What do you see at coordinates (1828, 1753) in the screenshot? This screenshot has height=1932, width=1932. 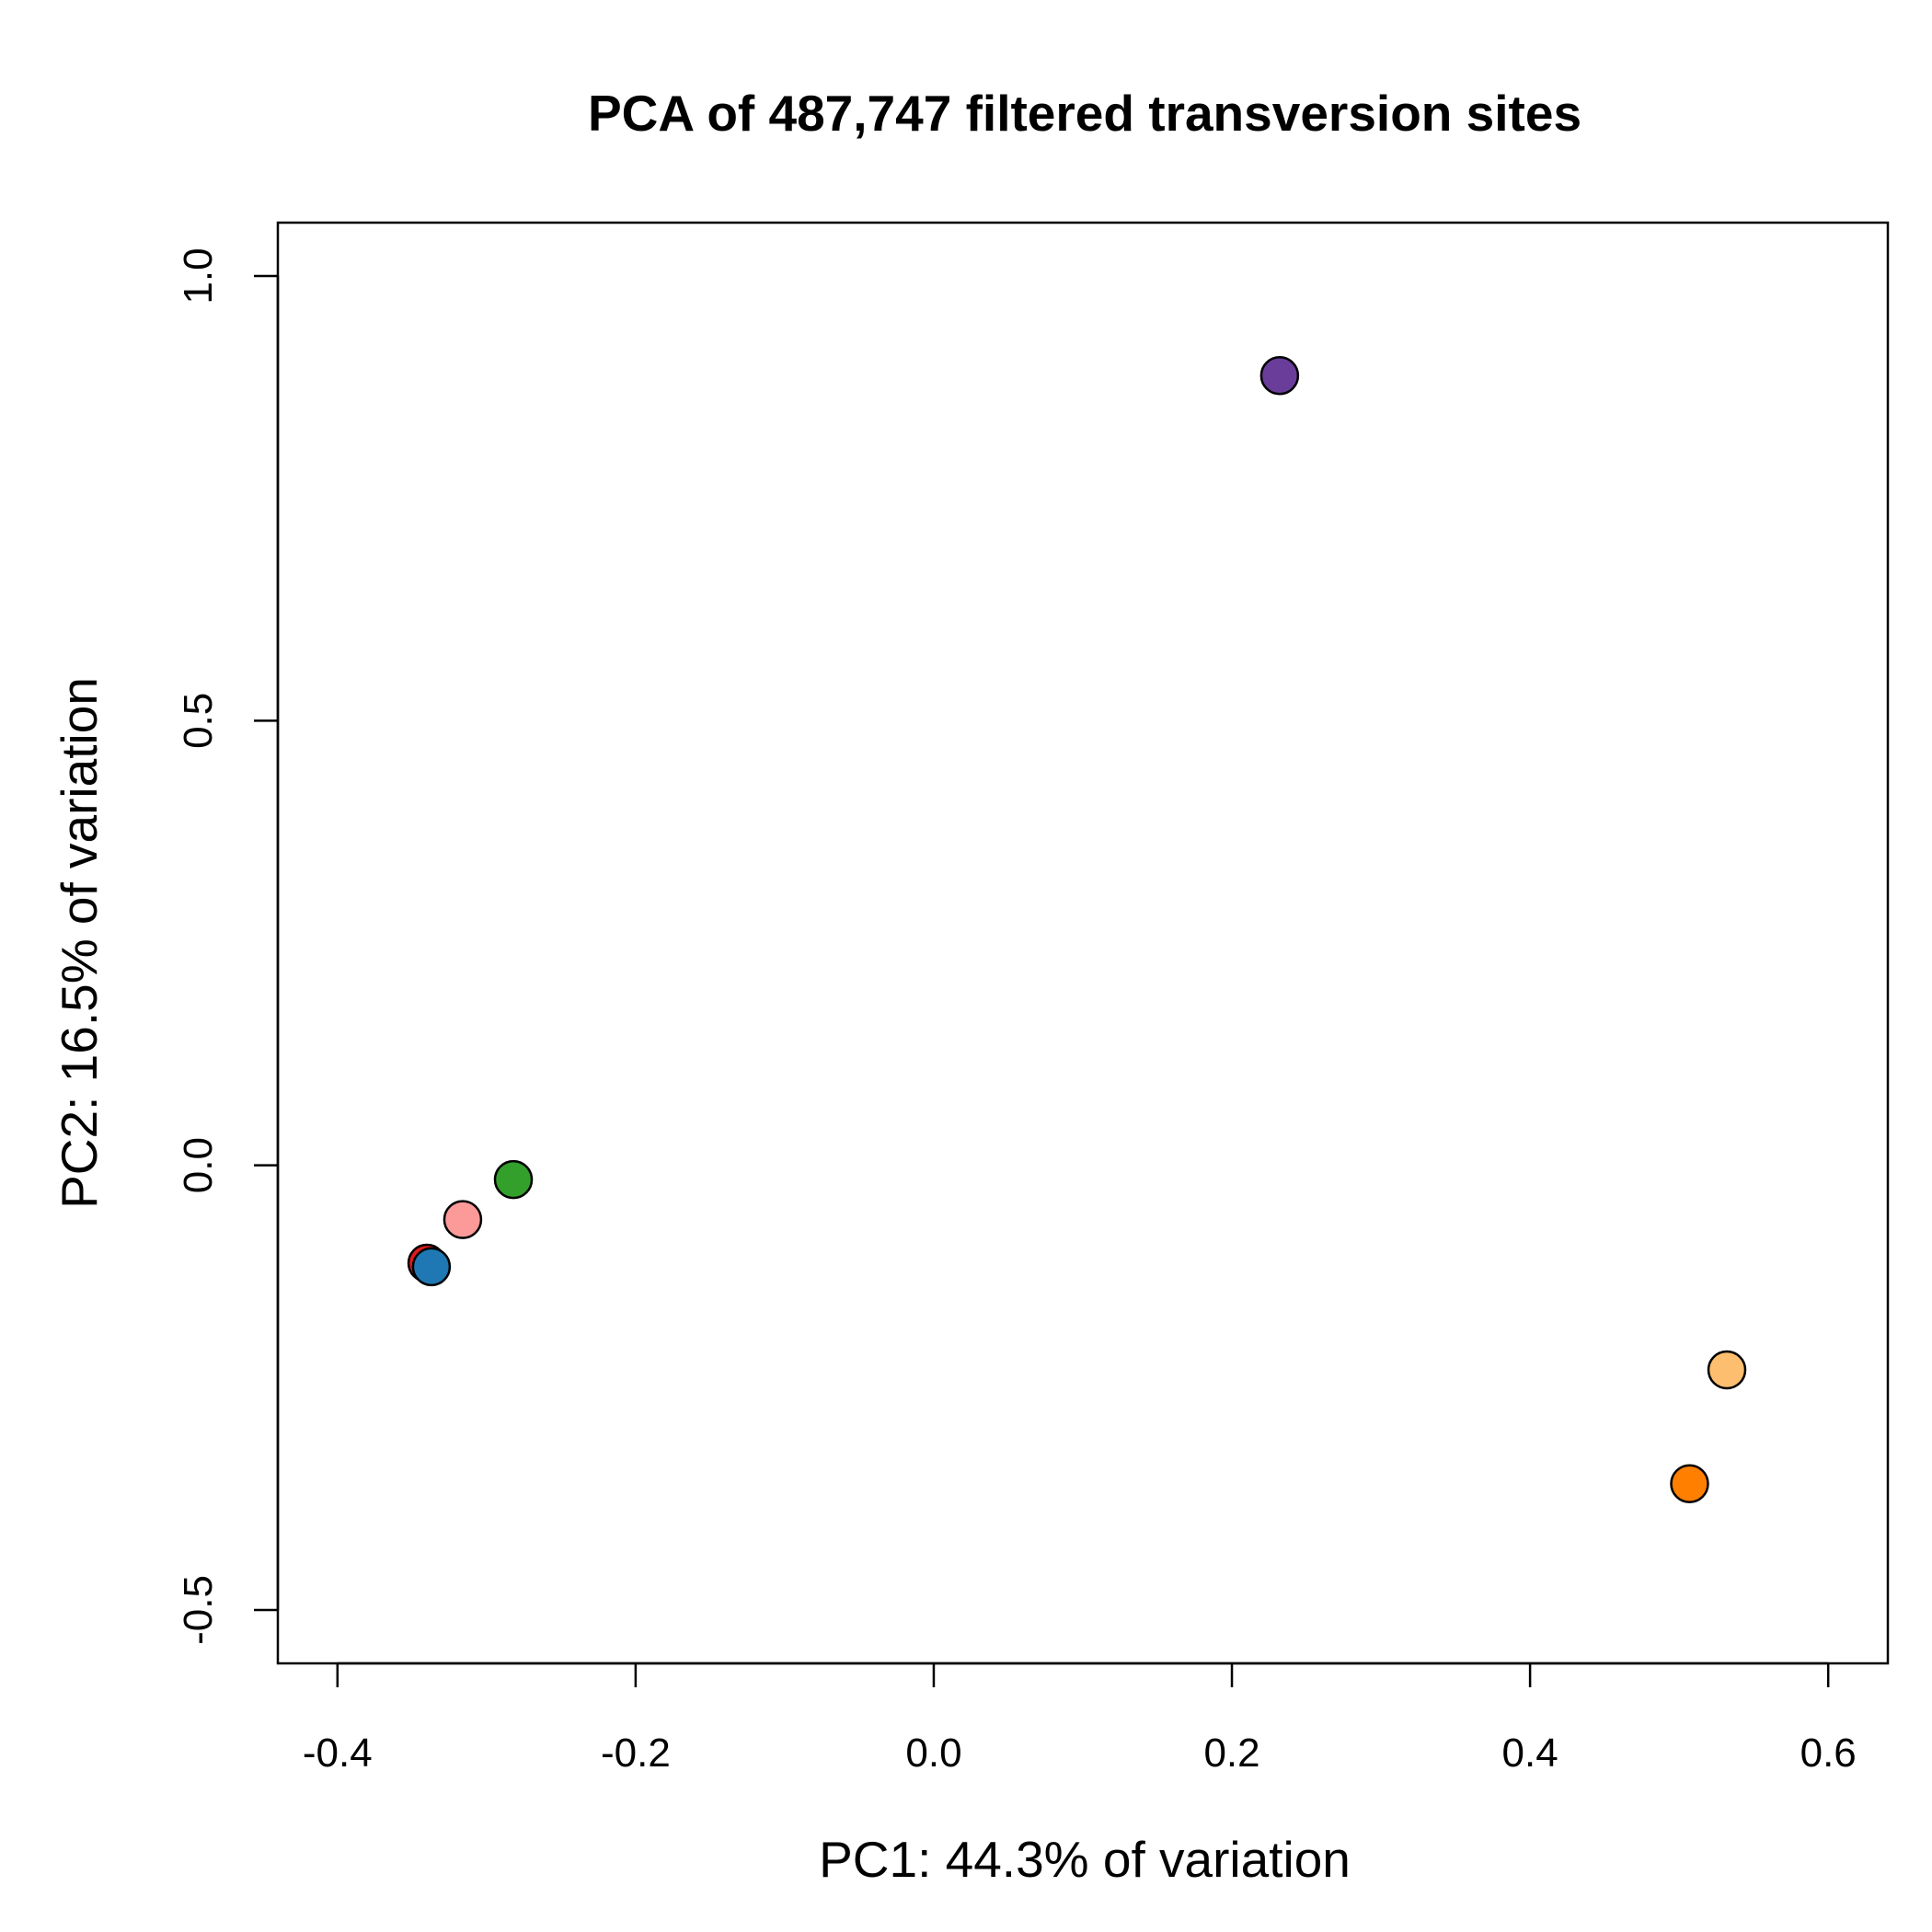 I see `x-tick-label: 0.6` at bounding box center [1828, 1753].